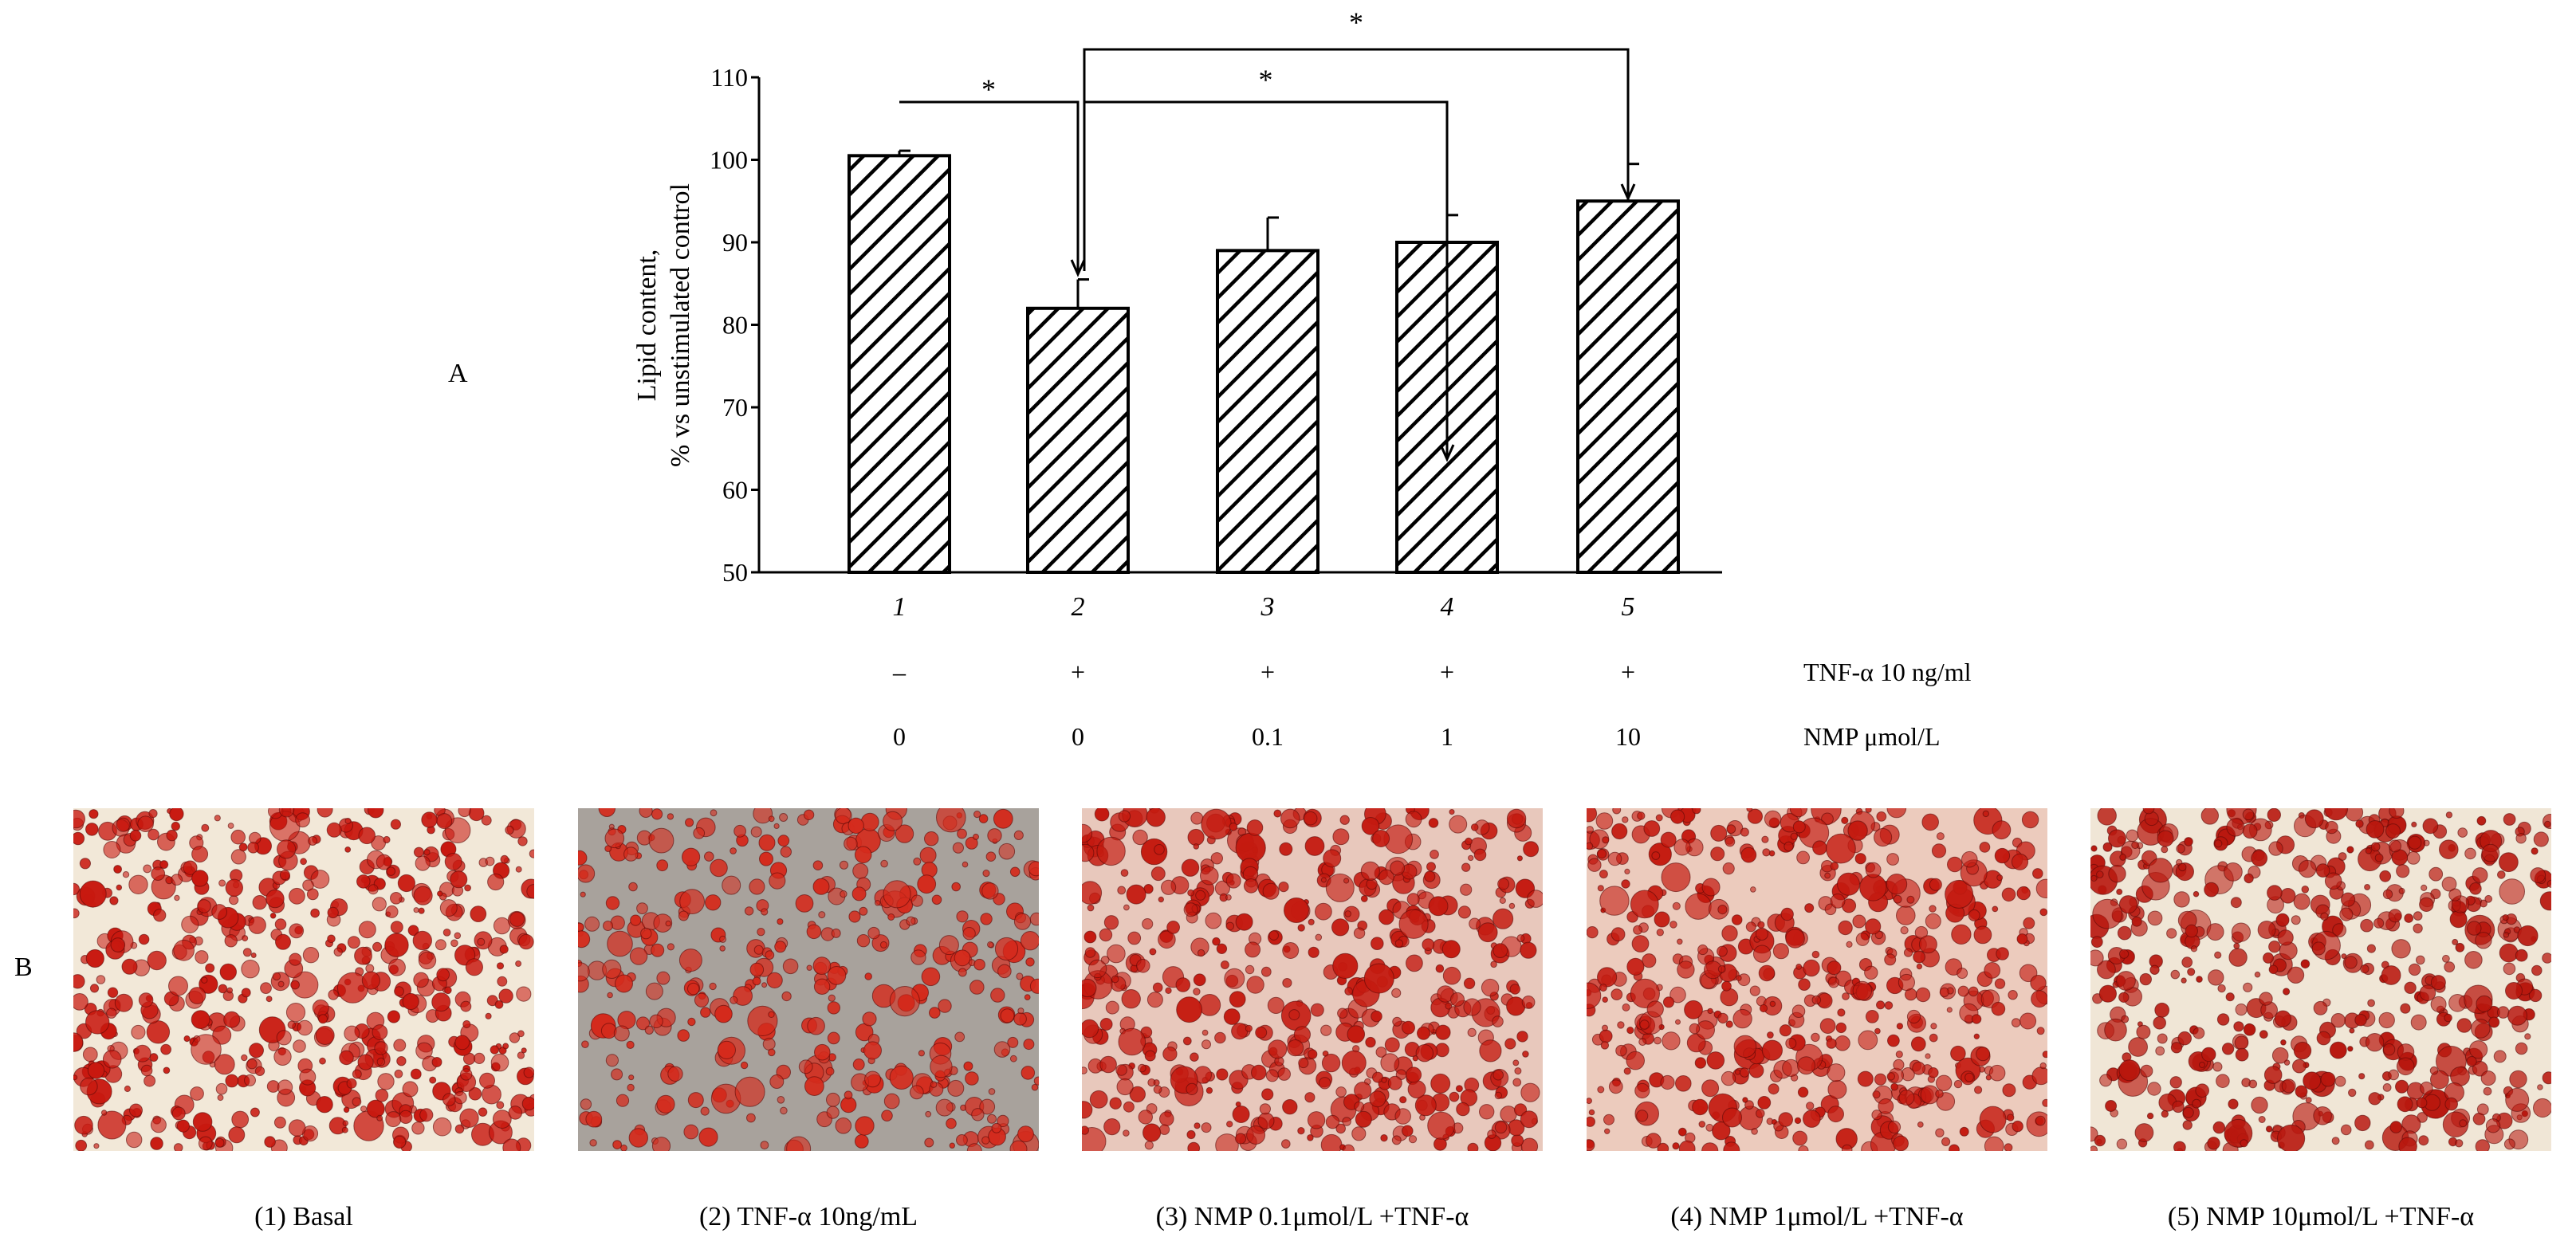  Describe the element at coordinates (1447, 672) in the screenshot. I see `treatment-value-1-4: +` at that location.